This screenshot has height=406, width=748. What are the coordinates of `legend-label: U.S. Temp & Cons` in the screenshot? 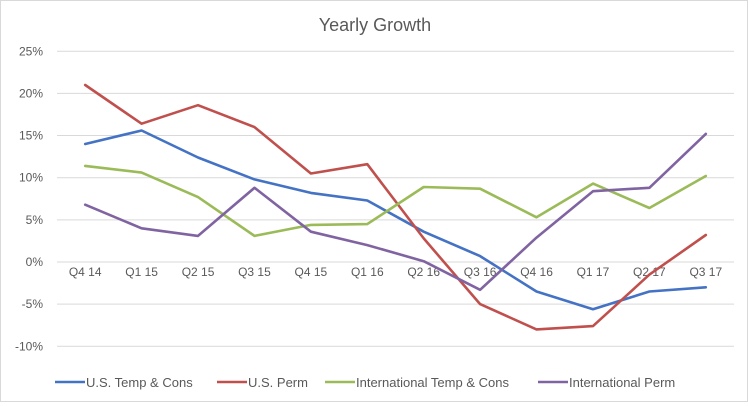 It's located at (139, 382).